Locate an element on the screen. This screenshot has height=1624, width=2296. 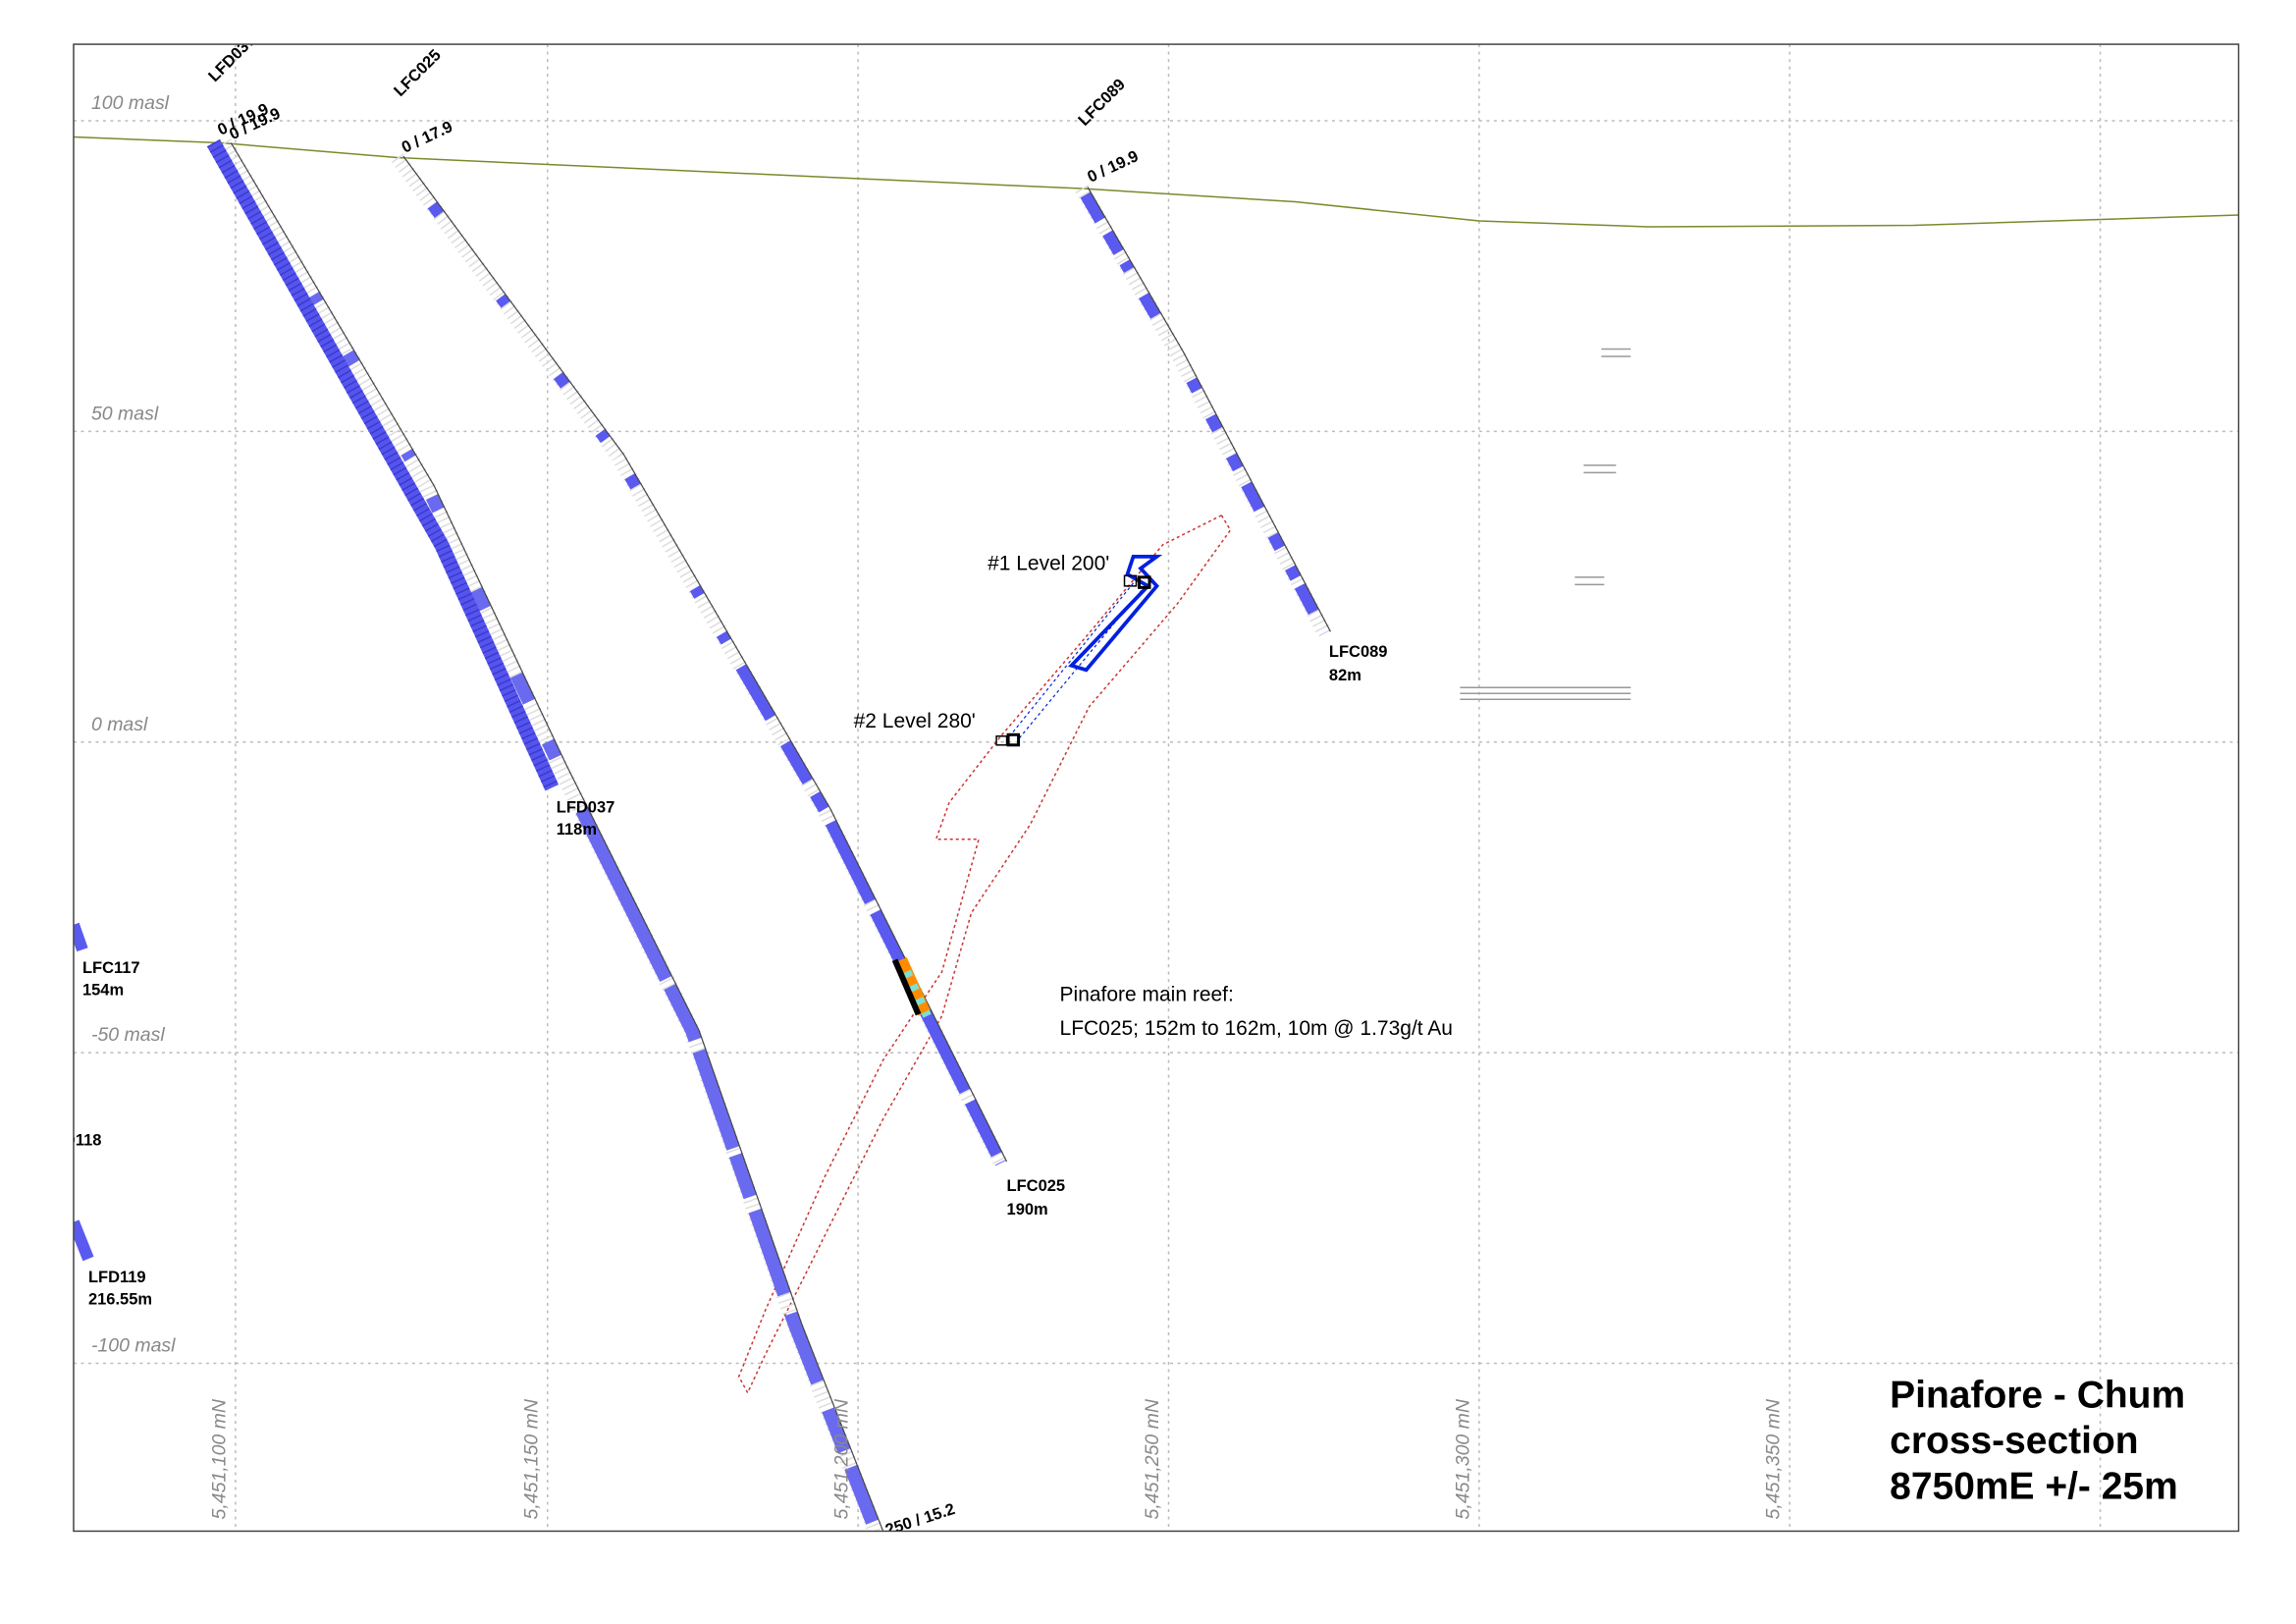
northing-label: 5,451,200 mN is located at coordinates (842, 1458).